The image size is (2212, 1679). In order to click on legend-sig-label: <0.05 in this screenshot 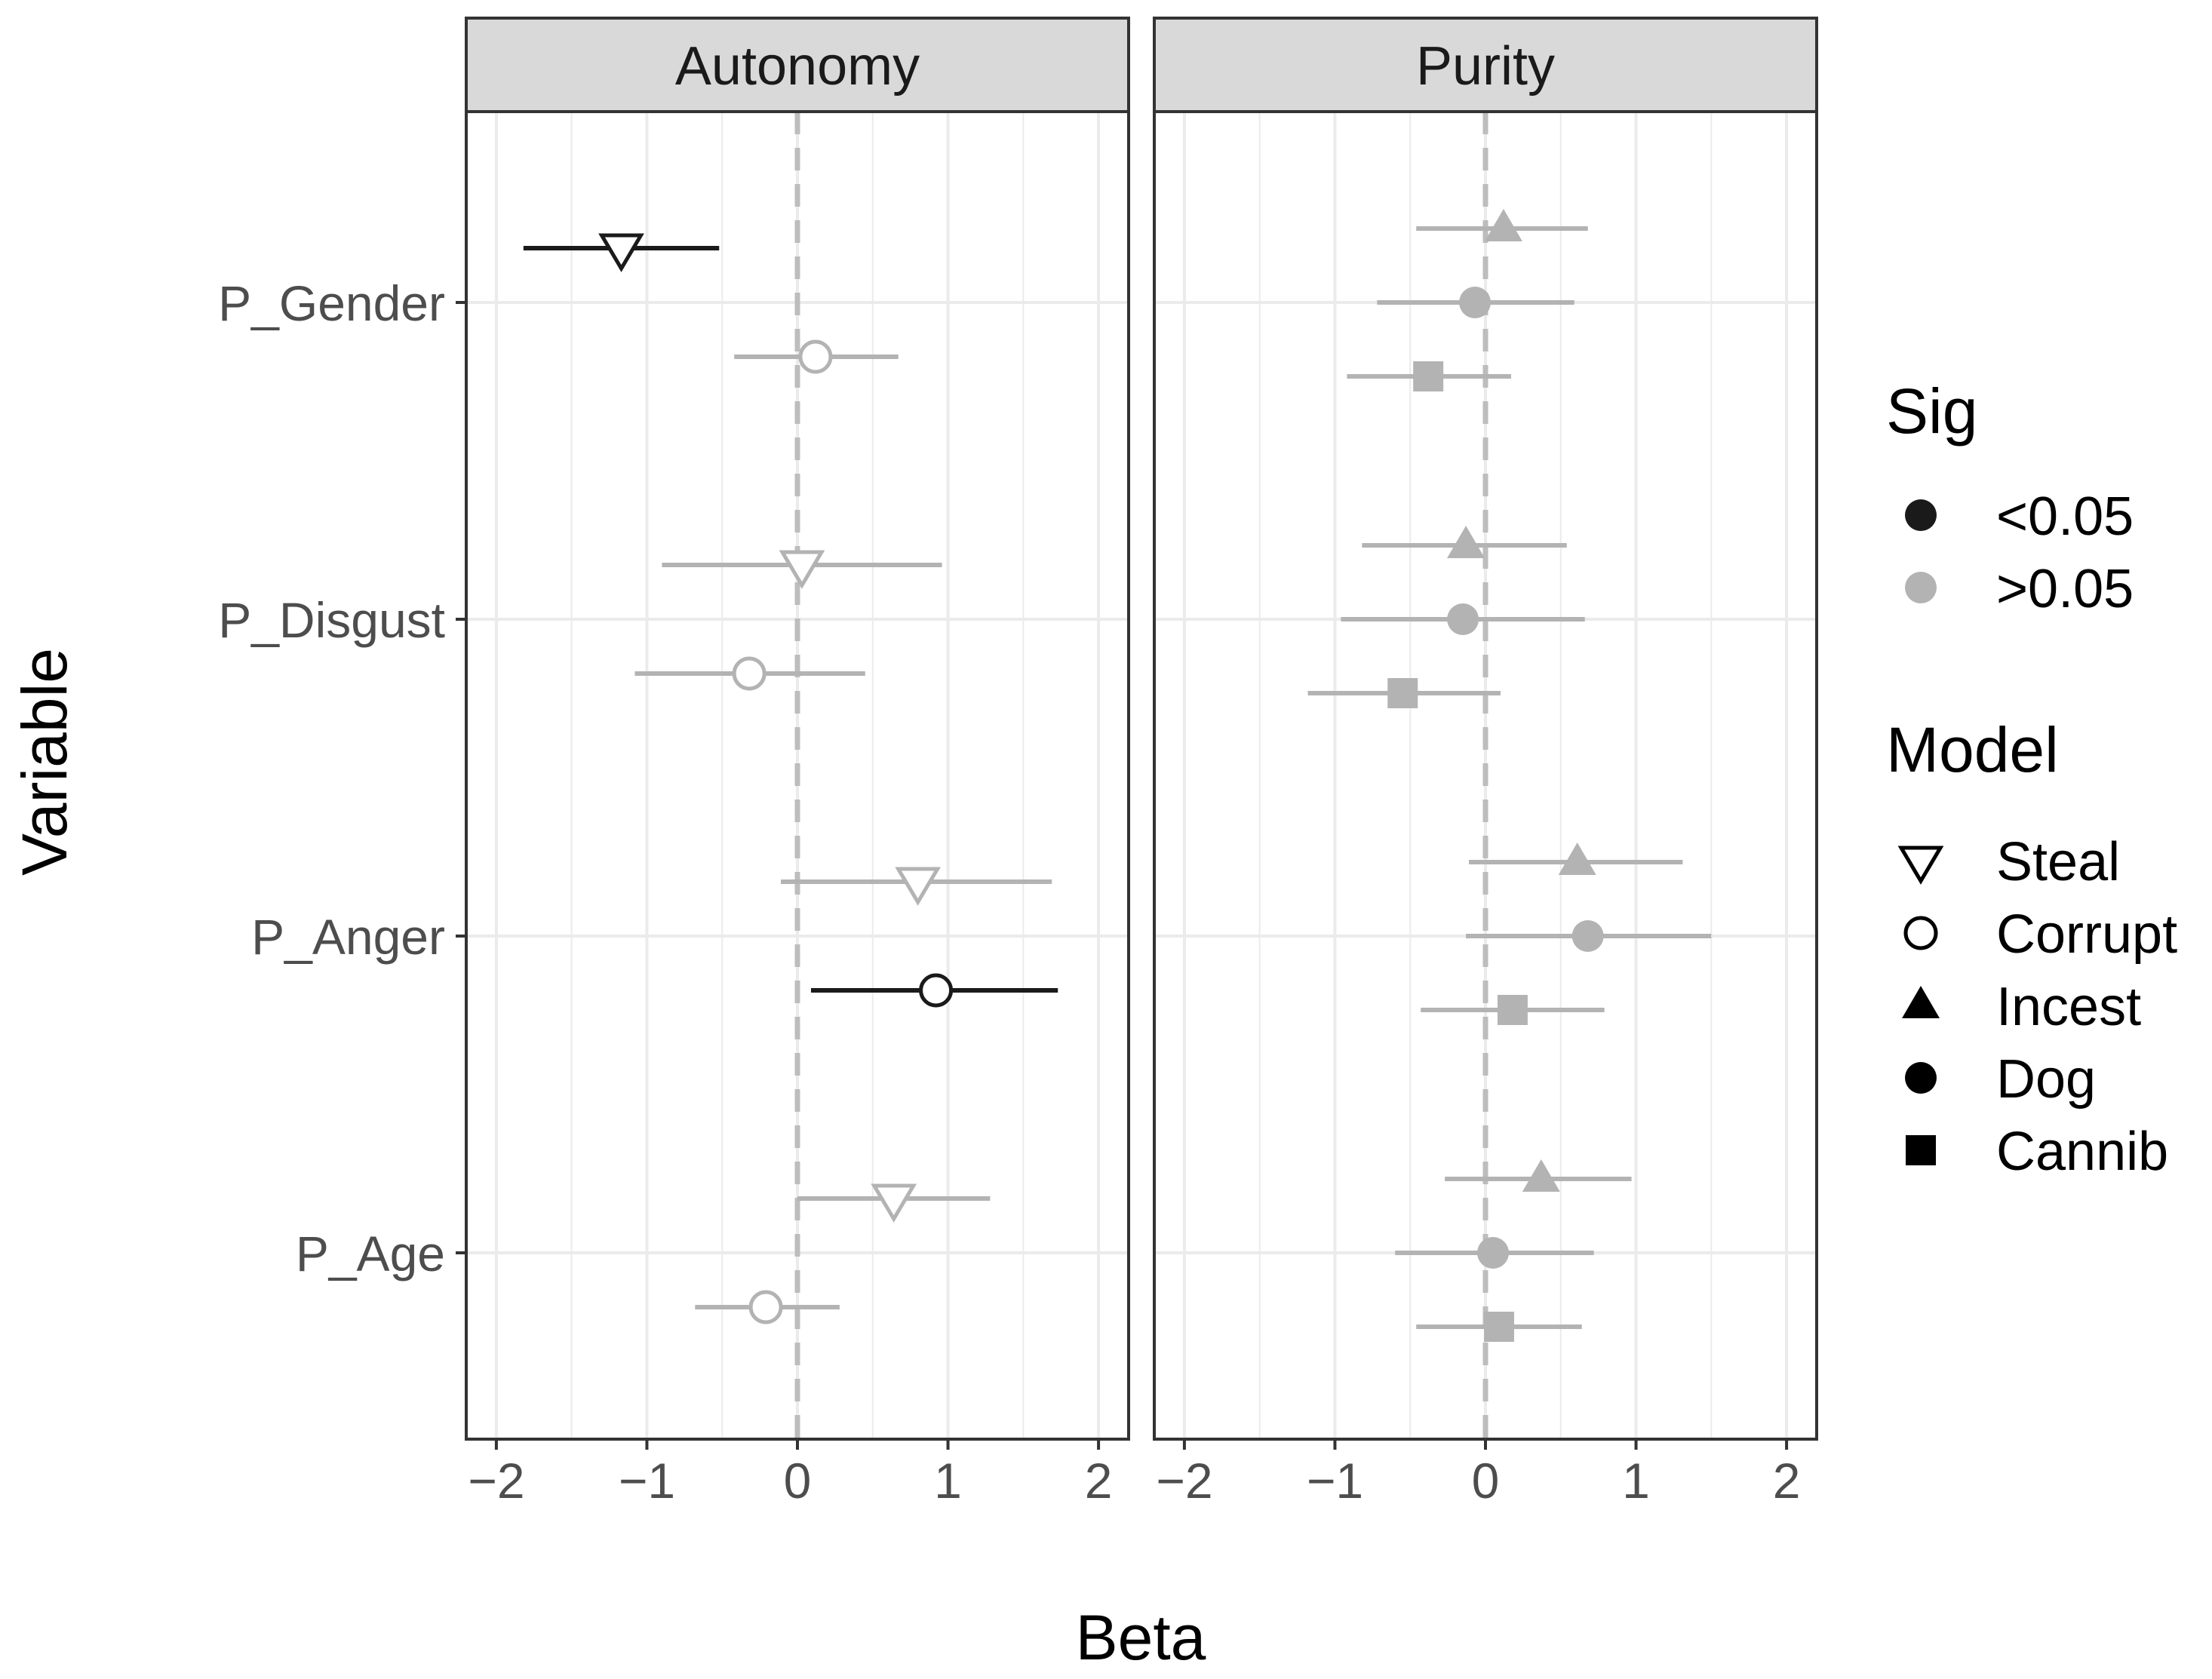, I will do `click(2065, 517)`.